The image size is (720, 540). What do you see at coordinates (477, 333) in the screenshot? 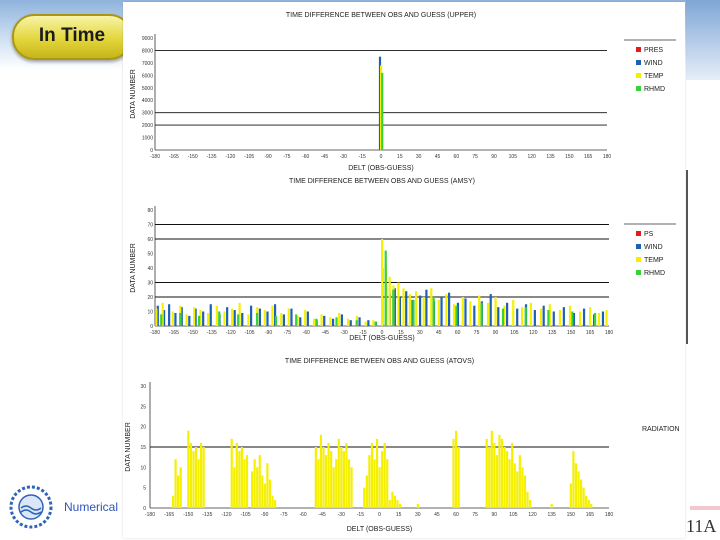
I see `chart2-x-tick-label: 75` at bounding box center [477, 333].